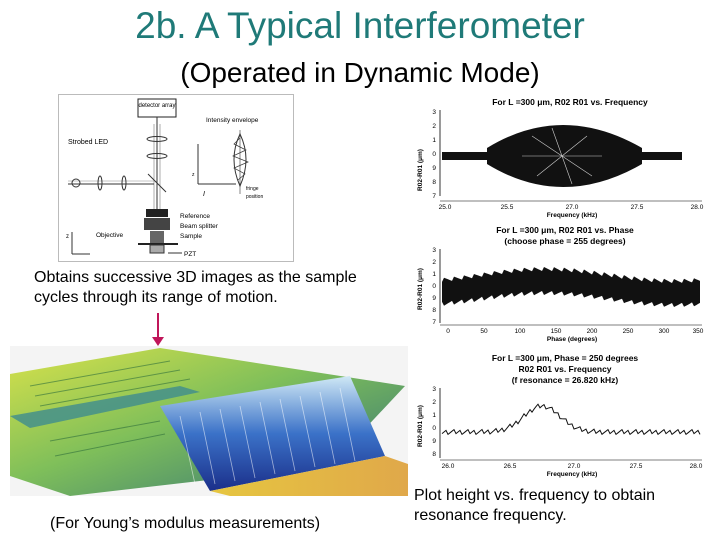 This screenshot has height=540, width=720. I want to click on bottom-ytick: 1, so click(434, 415).